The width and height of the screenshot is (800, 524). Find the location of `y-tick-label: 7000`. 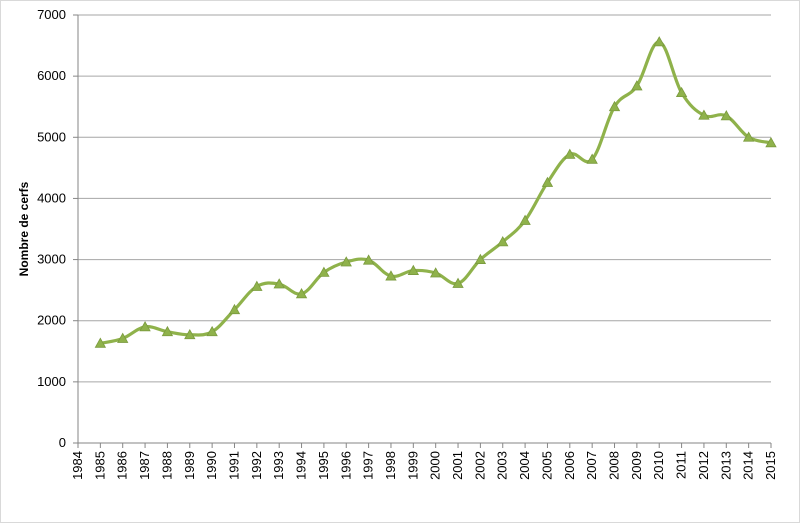

y-tick-label: 7000 is located at coordinates (51, 14).